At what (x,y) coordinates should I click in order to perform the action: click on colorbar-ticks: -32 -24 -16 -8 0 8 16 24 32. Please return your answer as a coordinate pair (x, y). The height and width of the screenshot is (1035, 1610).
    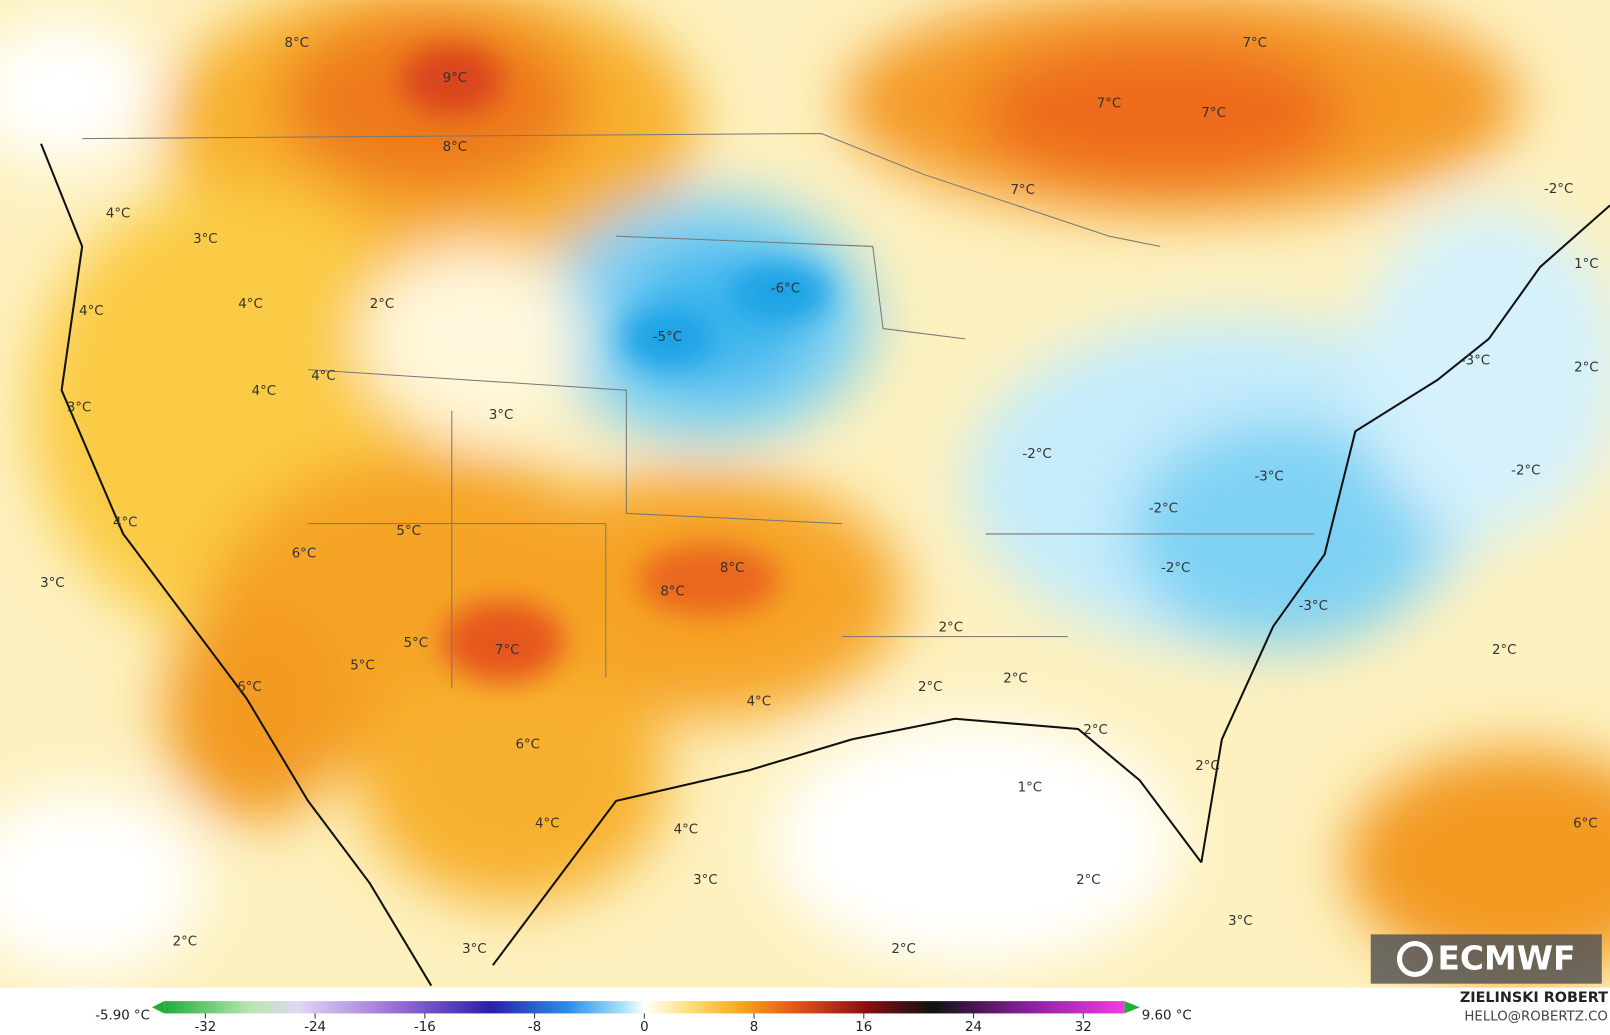
    Looking at the image, I should click on (643, 1024).